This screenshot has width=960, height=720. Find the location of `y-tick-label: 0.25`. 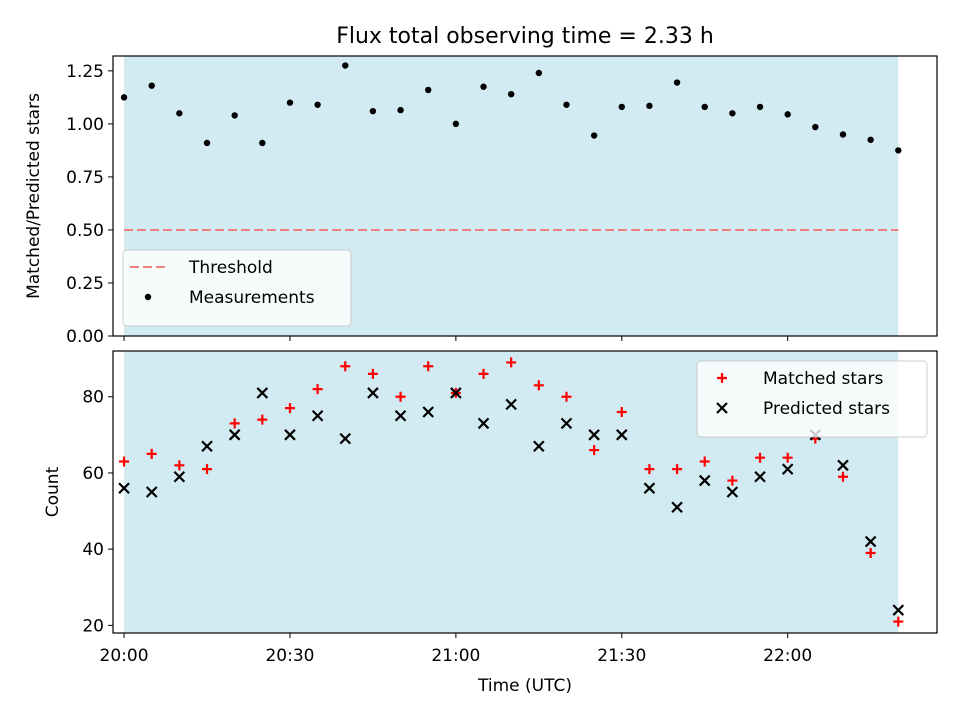

y-tick-label: 0.25 is located at coordinates (85, 284).